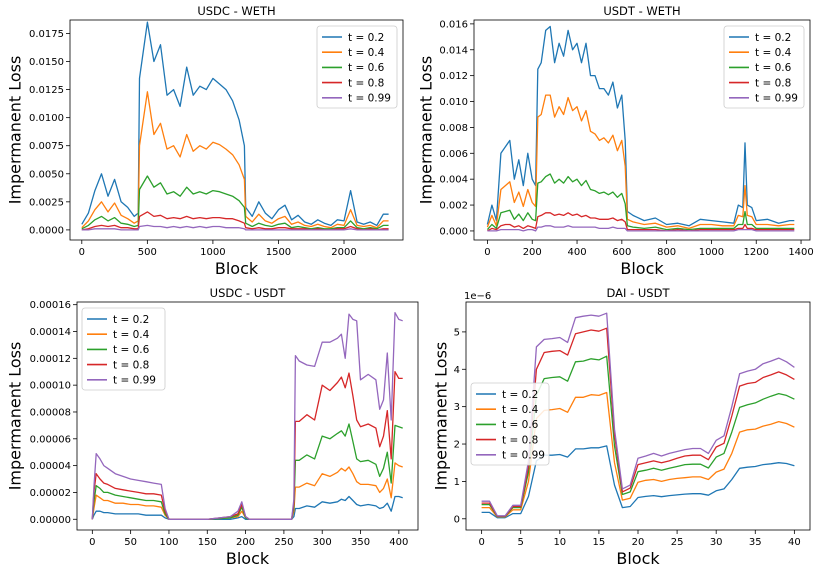 Image resolution: width=817 pixels, height=573 pixels. What do you see at coordinates (453, 76) in the screenshot?
I see `y-tick-label: 0.012` at bounding box center [453, 76].